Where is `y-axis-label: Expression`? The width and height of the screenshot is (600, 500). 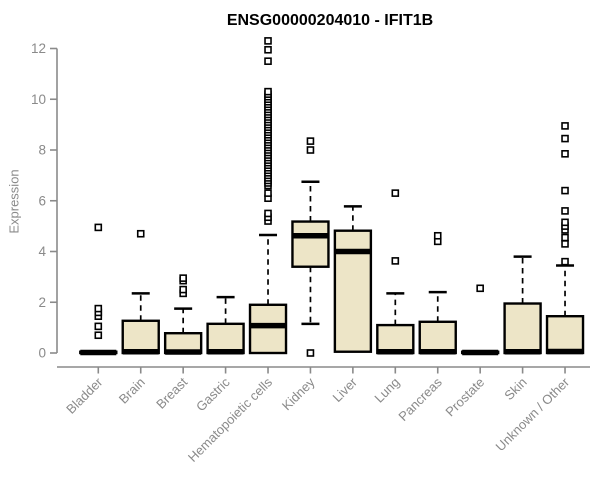
y-axis-label: Expression is located at coordinates (14, 201).